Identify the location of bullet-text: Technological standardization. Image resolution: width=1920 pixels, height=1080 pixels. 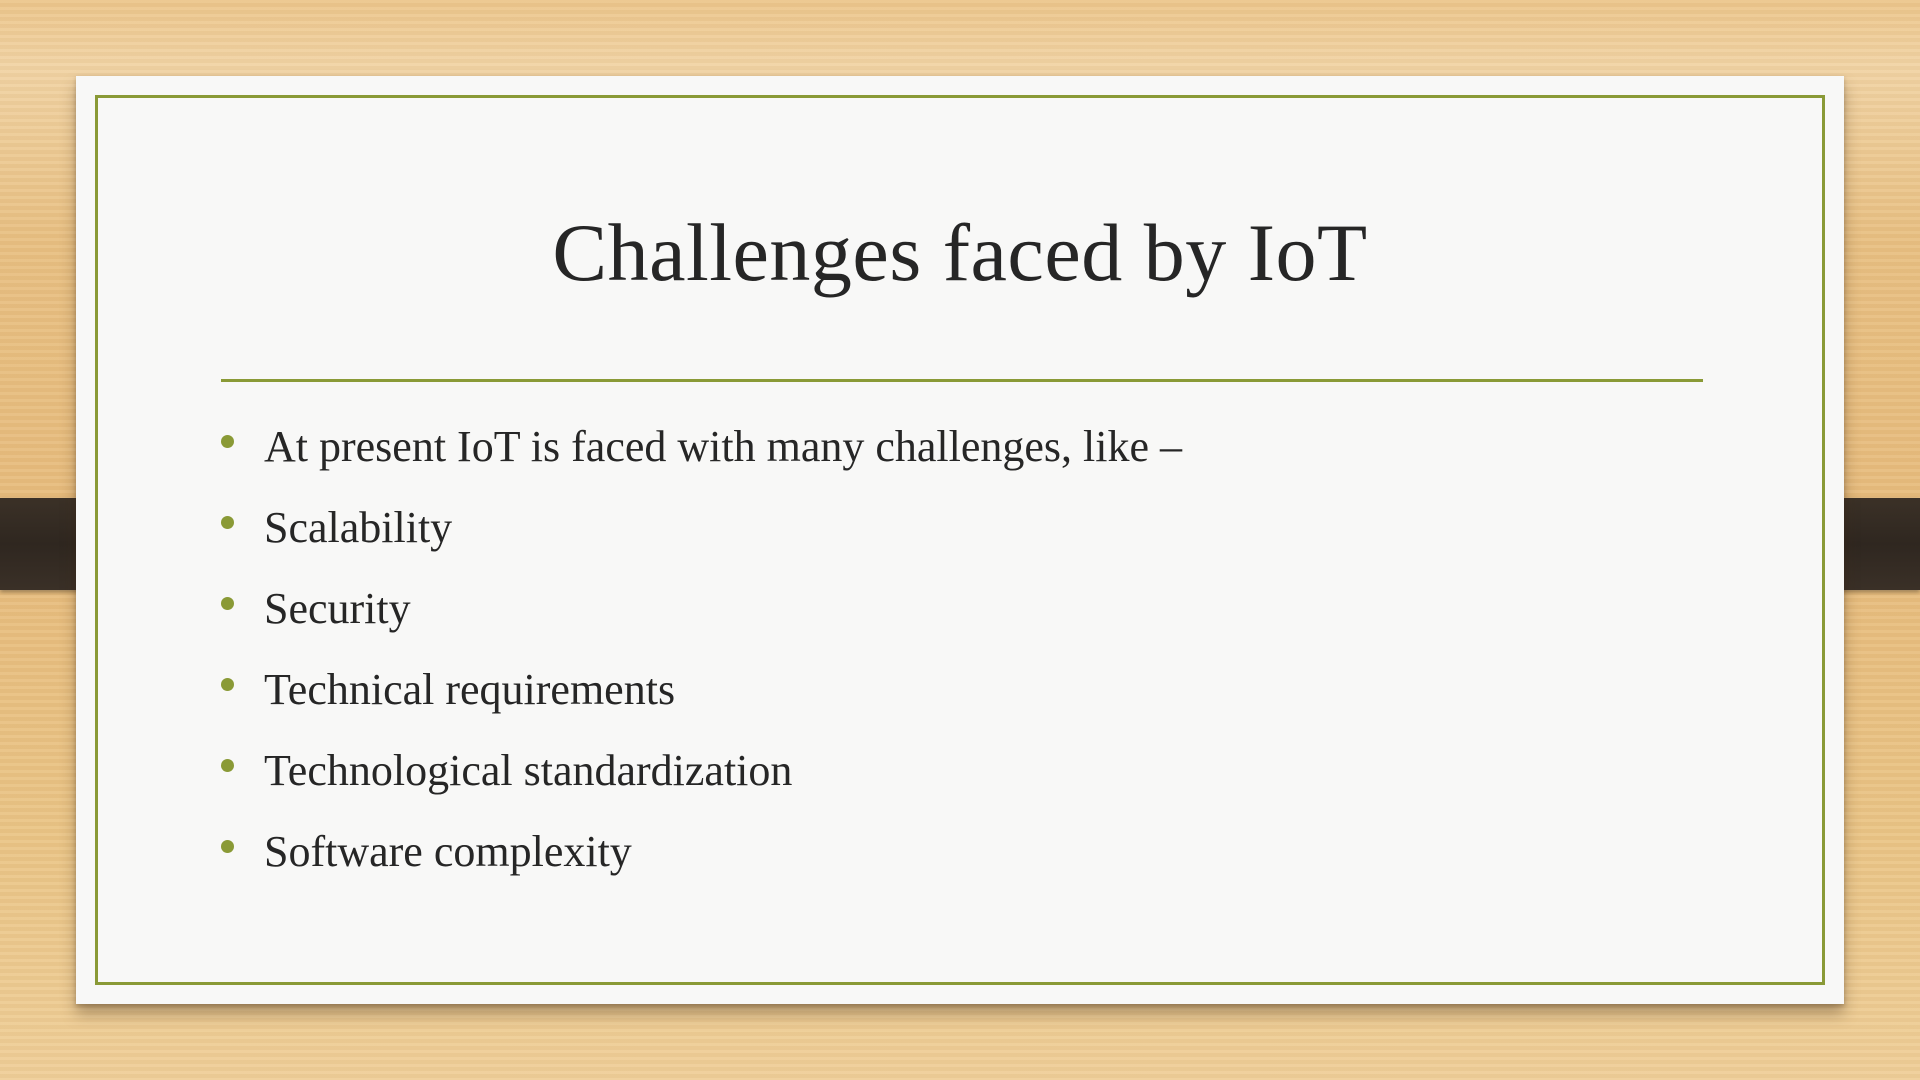
(528, 770).